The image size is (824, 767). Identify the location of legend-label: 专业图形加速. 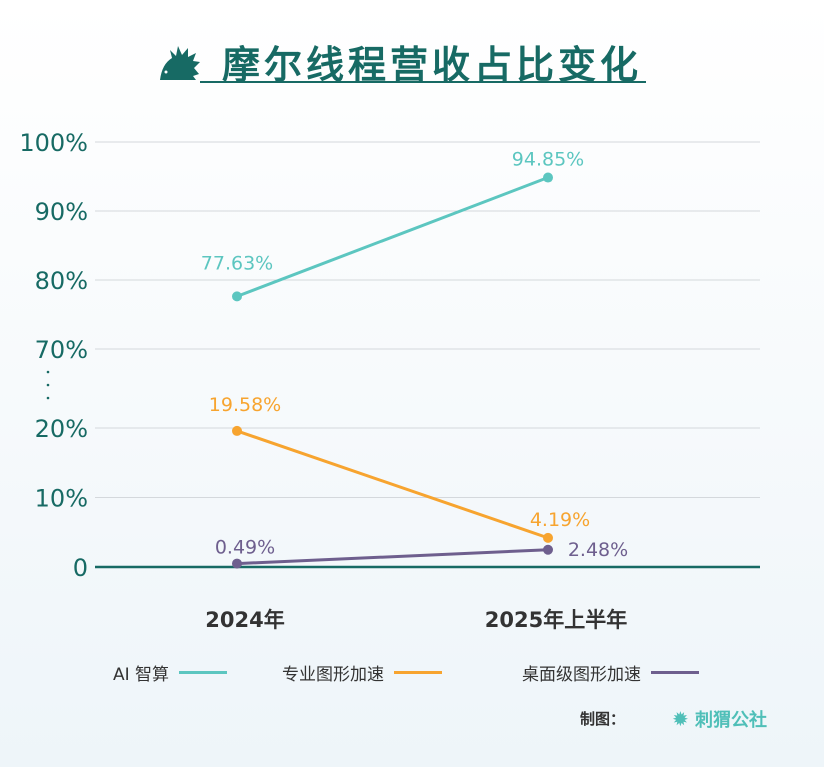
(333, 675).